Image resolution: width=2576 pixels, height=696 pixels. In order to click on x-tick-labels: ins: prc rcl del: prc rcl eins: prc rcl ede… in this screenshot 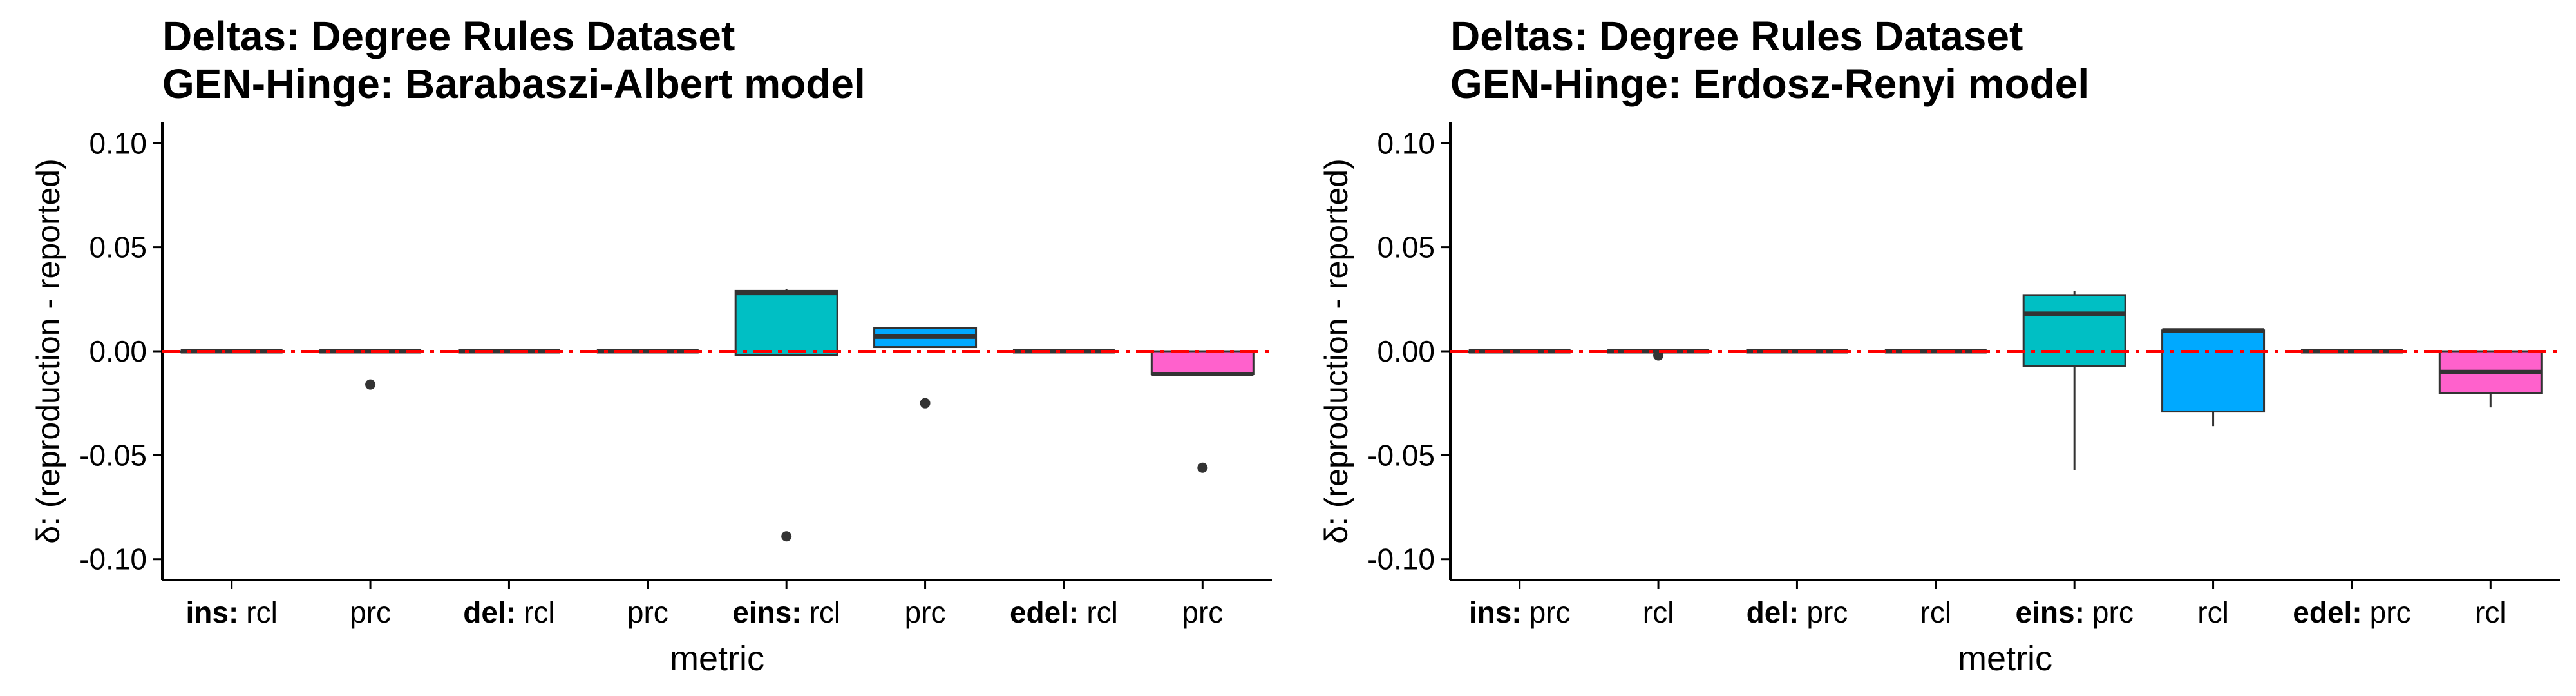, I will do `click(1987, 612)`.